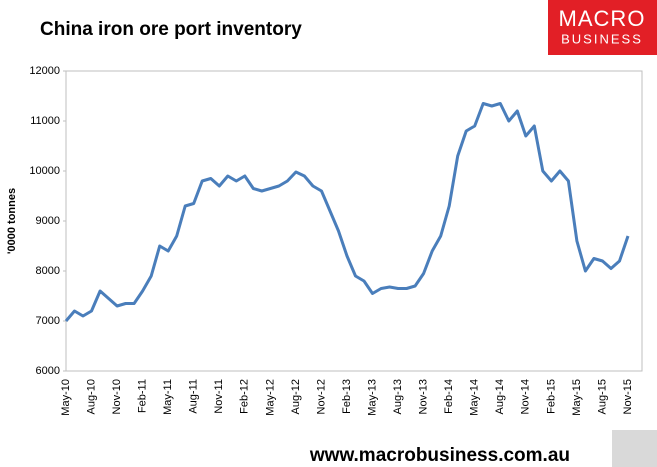 Image resolution: width=657 pixels, height=467 pixels. I want to click on x-tick-label: Nov-12, so click(321, 396).